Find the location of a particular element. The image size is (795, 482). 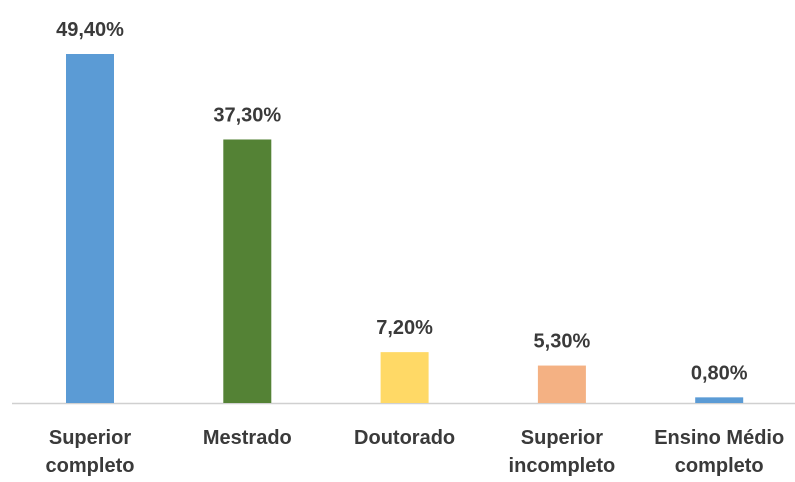

value-label: 5,30% is located at coordinates (562, 342).